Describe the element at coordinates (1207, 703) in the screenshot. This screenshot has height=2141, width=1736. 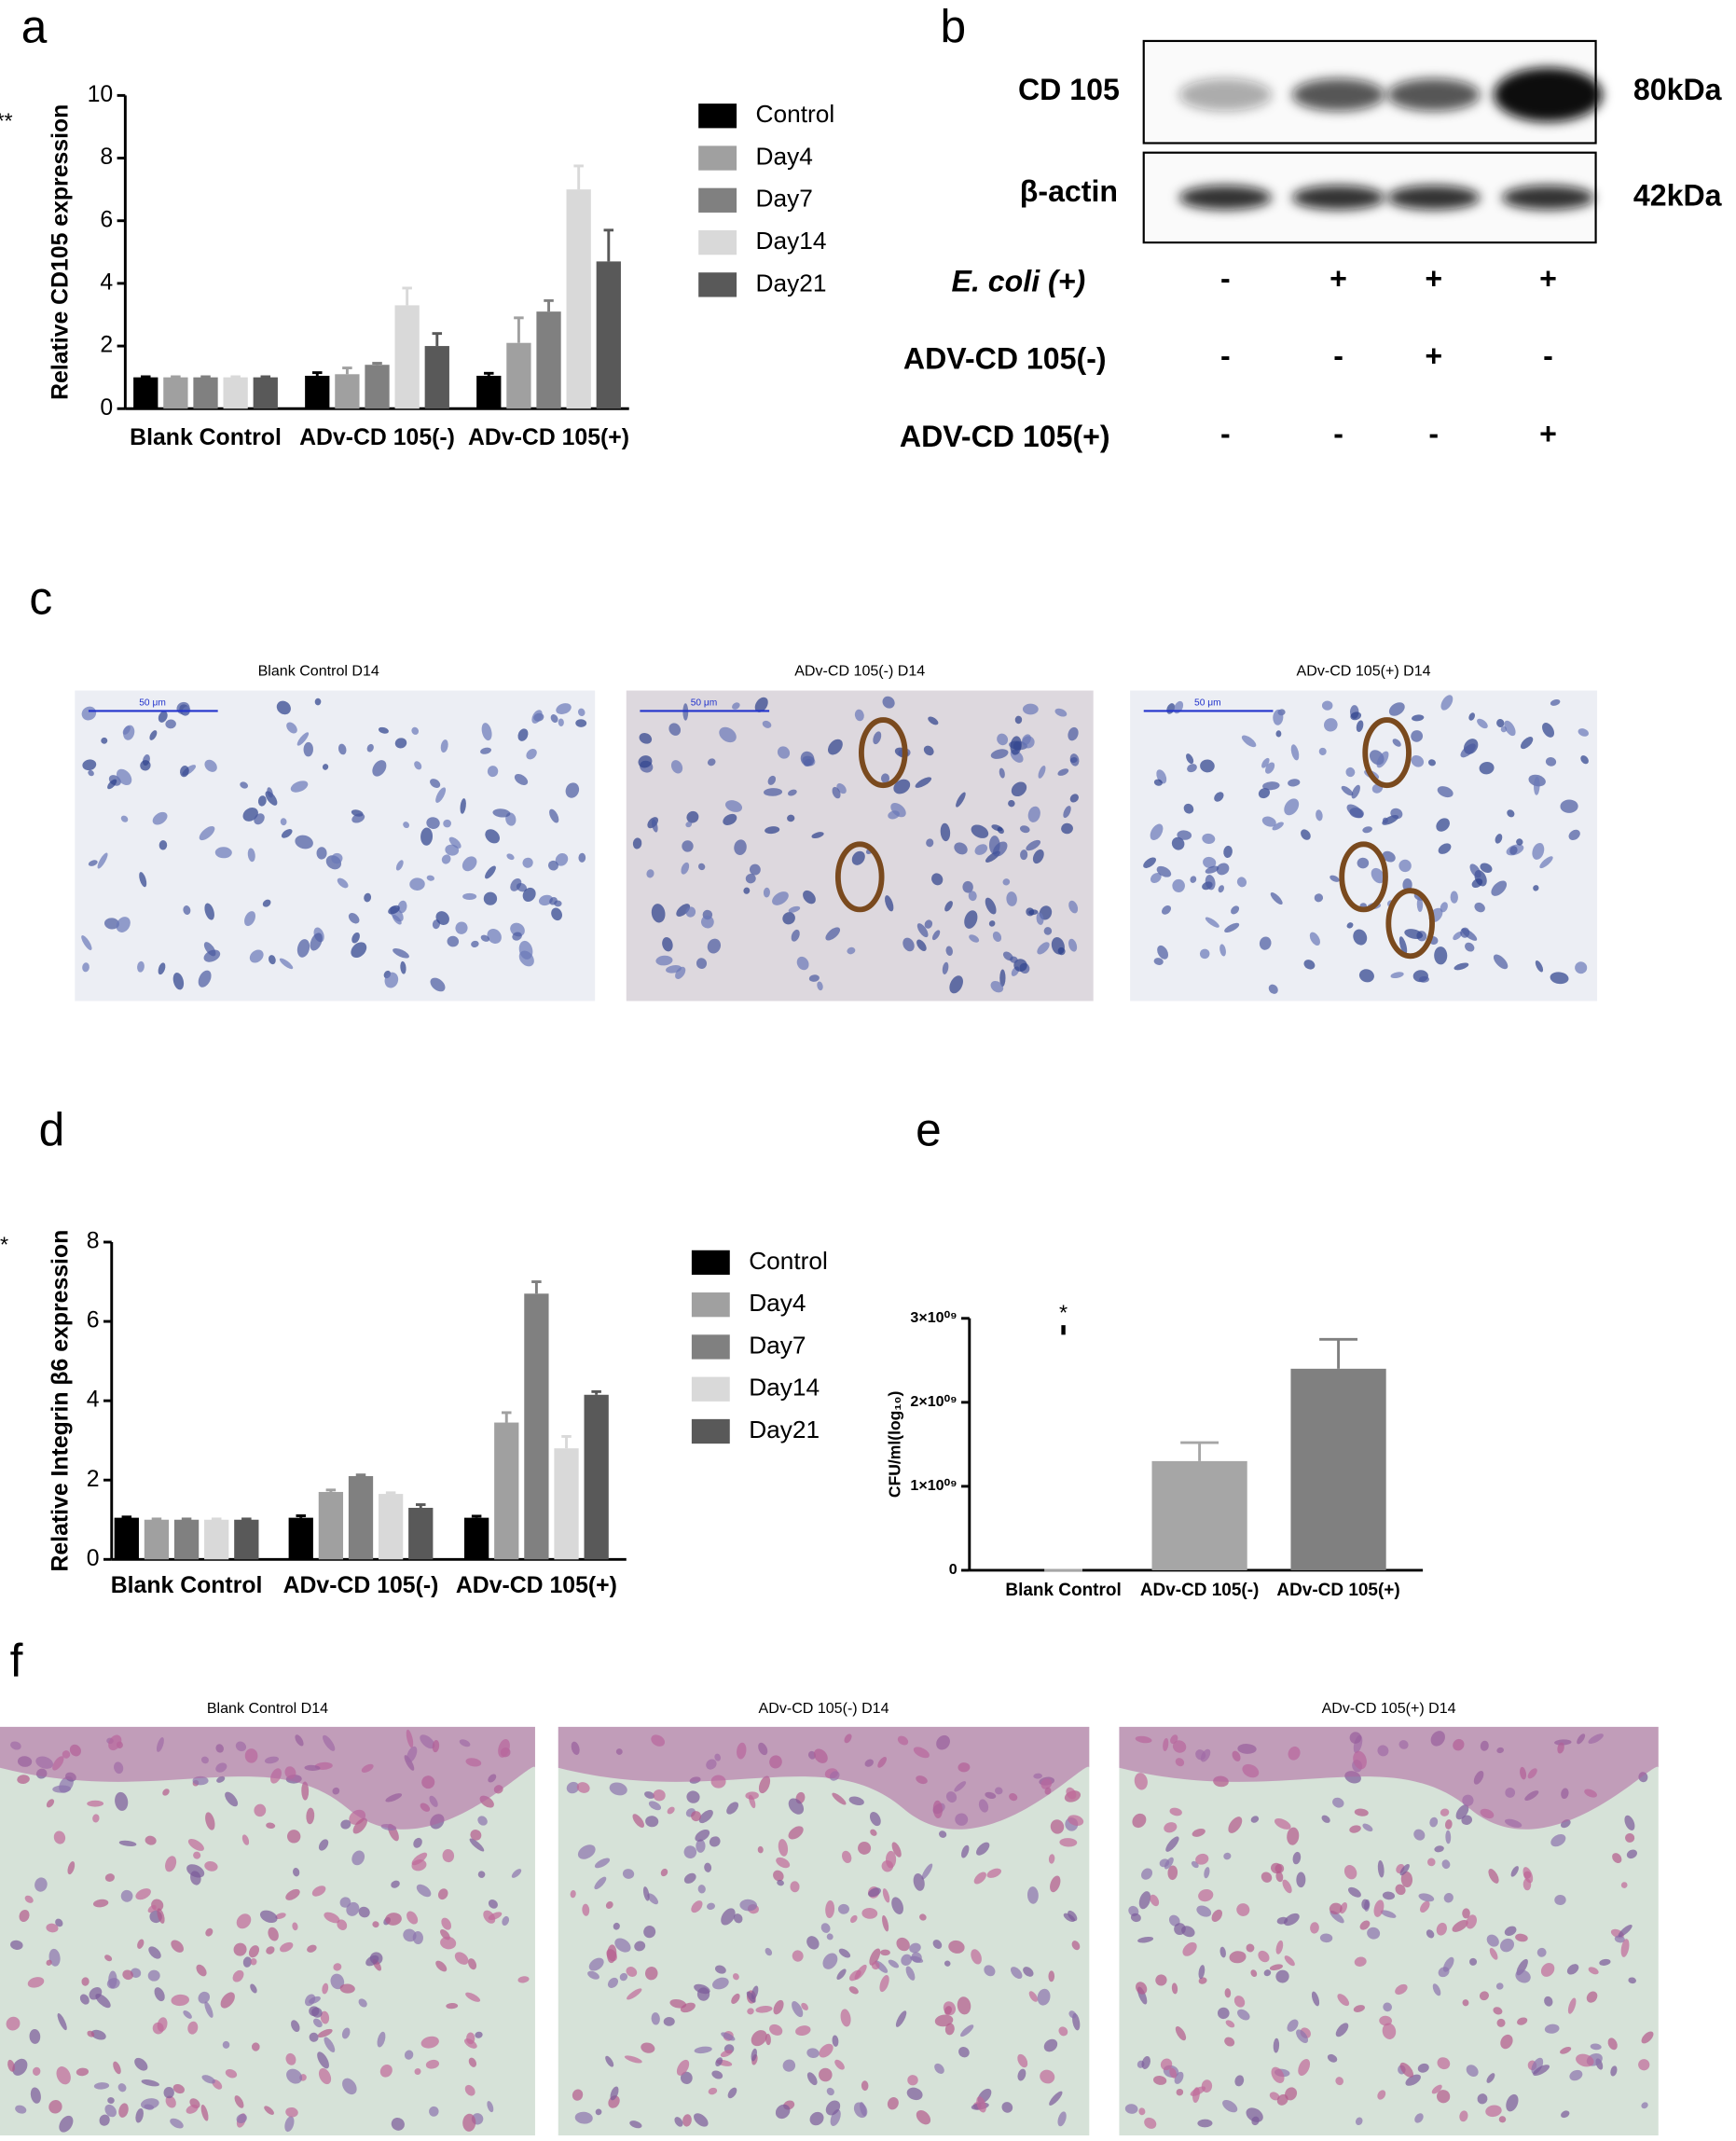
I see `scale-bar-label: 50 μm` at that location.